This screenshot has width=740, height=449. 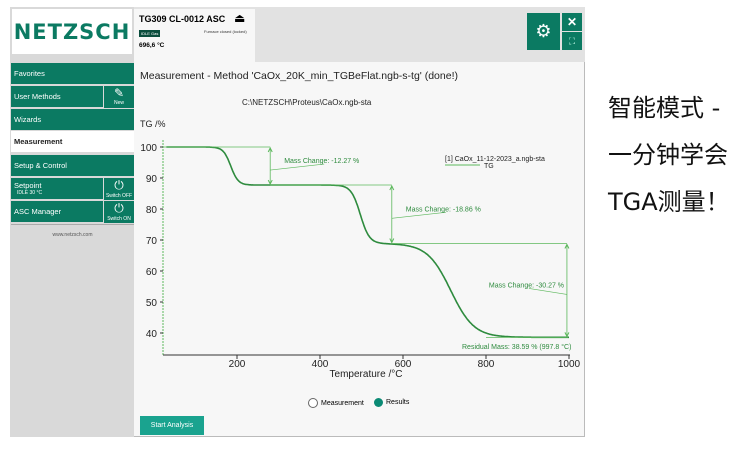 What do you see at coordinates (72, 31) in the screenshot?
I see `netzsch-logo: NETZSCH` at bounding box center [72, 31].